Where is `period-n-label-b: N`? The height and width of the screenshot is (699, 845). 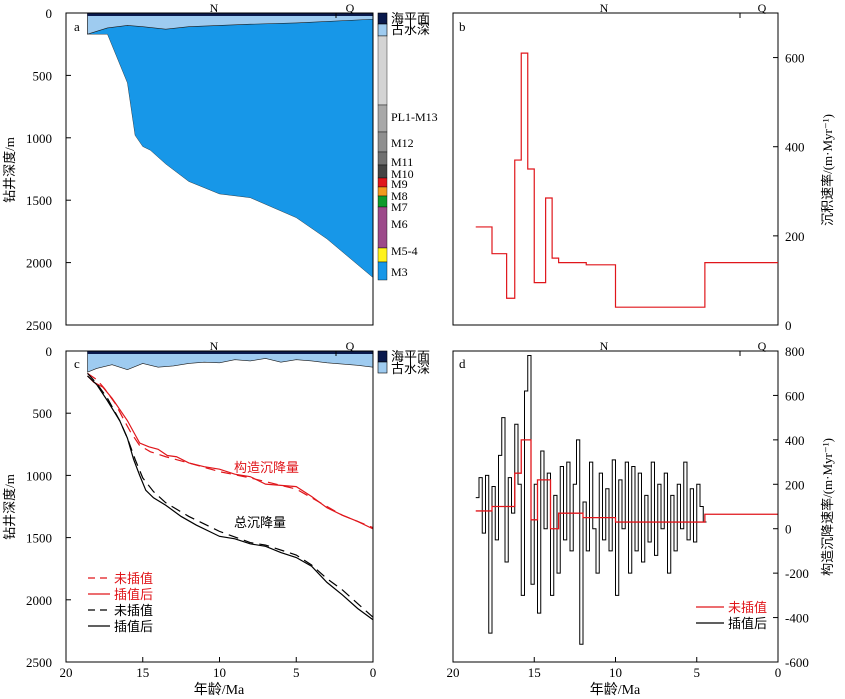 period-n-label-b: N is located at coordinates (604, 8).